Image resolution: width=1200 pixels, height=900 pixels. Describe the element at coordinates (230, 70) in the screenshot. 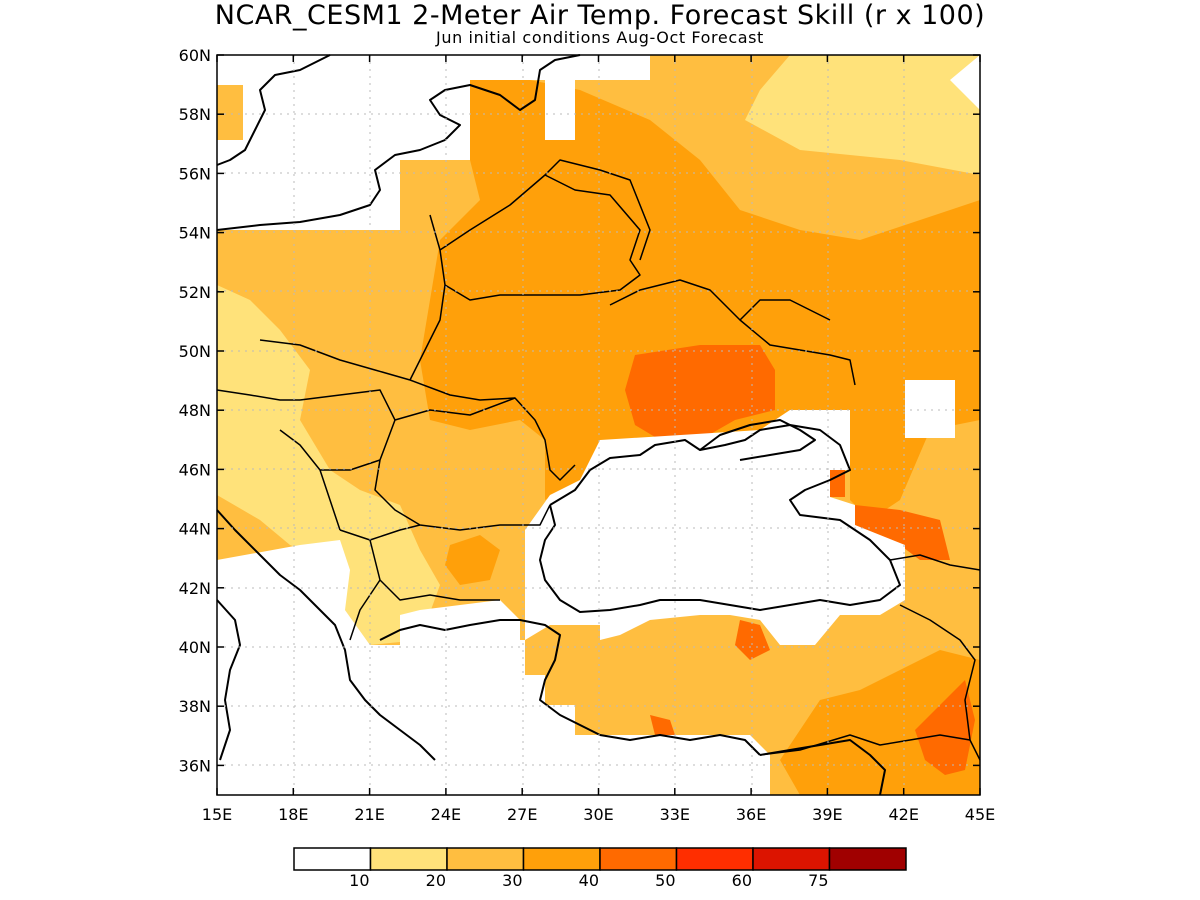

I see `mask-northwest-corner` at that location.